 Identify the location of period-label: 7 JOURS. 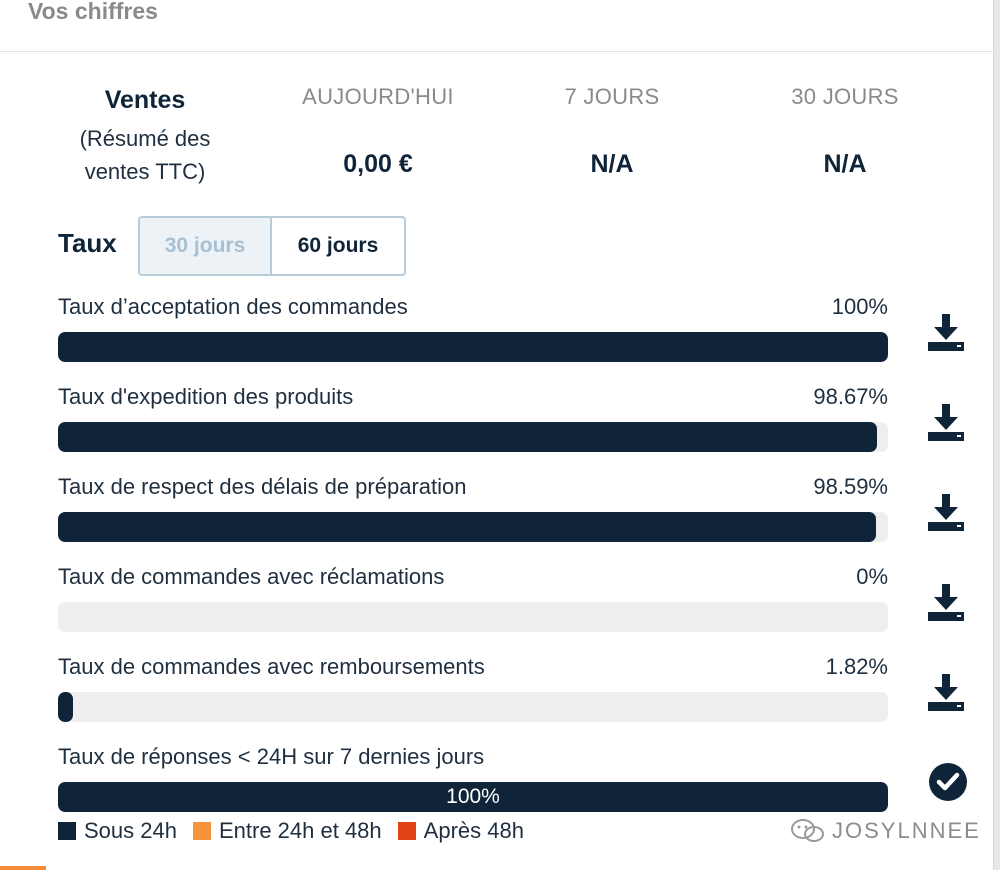
(612, 96).